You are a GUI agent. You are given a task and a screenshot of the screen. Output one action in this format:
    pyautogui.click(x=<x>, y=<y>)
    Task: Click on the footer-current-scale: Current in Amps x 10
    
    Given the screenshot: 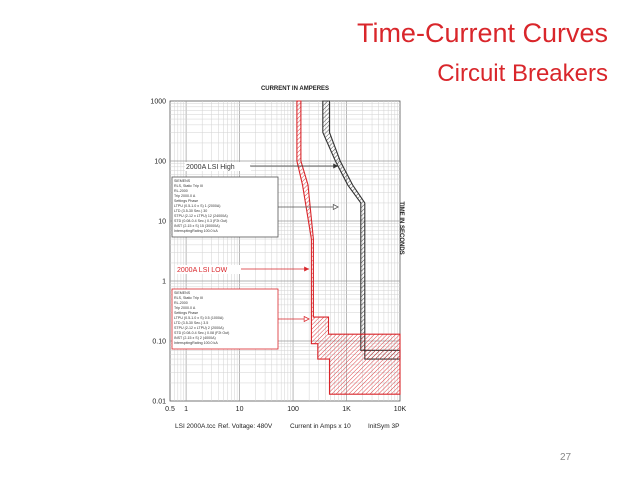 What is the action you would take?
    pyautogui.click(x=320, y=426)
    